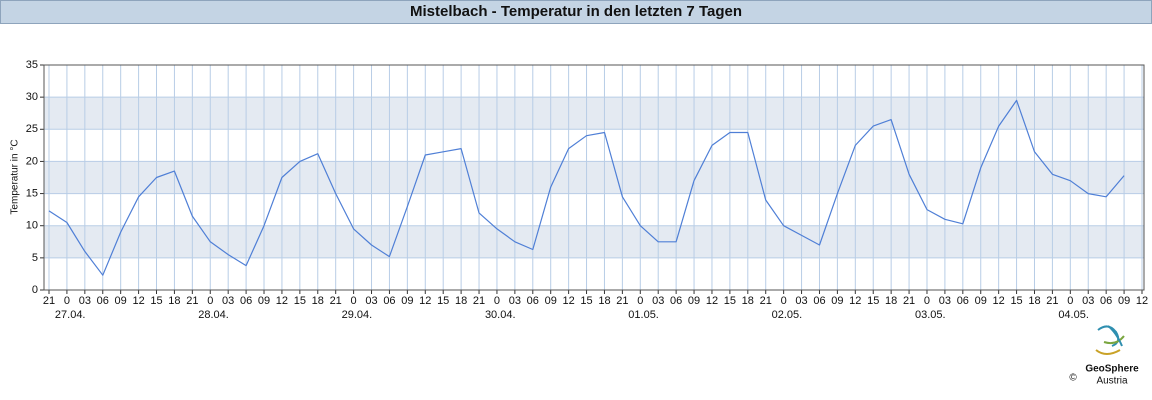 The height and width of the screenshot is (400, 1152). Describe the element at coordinates (32, 226) in the screenshot. I see `y-tick-label: 10` at that location.